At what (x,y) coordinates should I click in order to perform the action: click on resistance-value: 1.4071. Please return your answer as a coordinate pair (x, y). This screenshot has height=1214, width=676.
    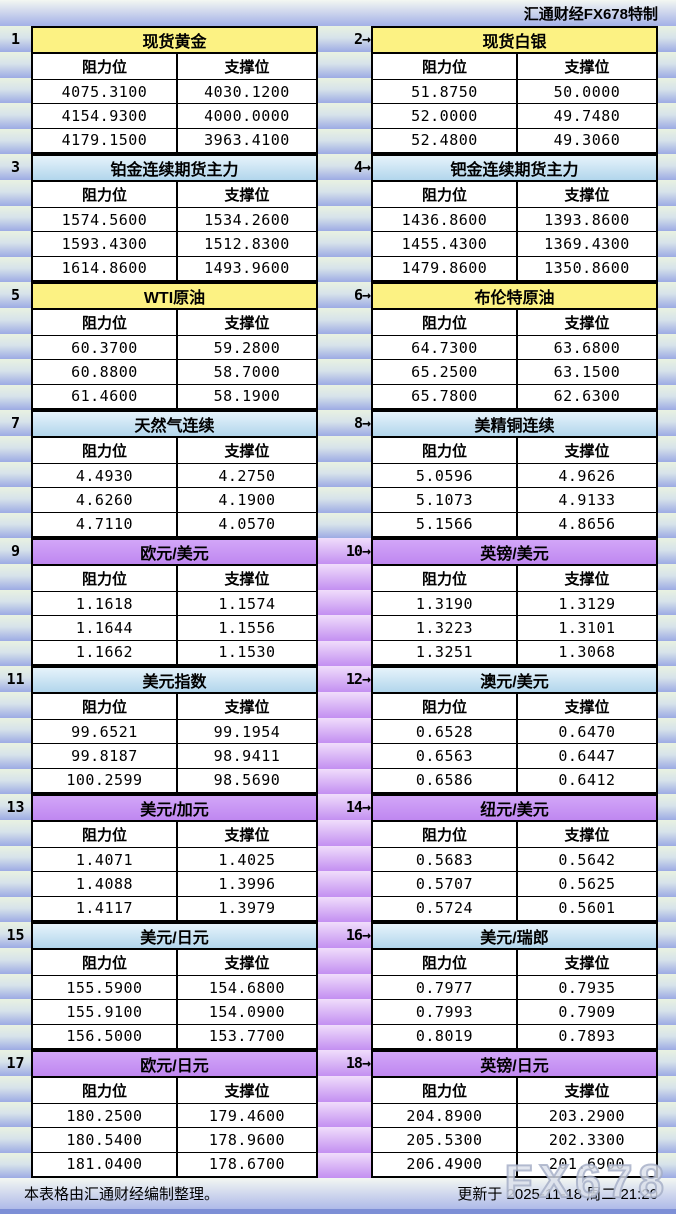
    Looking at the image, I should click on (104, 860).